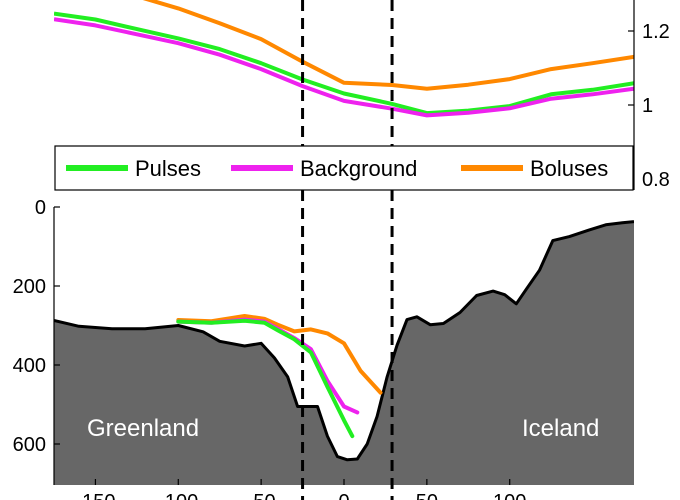  I want to click on top-series-line-boluses, so click(388, 45).